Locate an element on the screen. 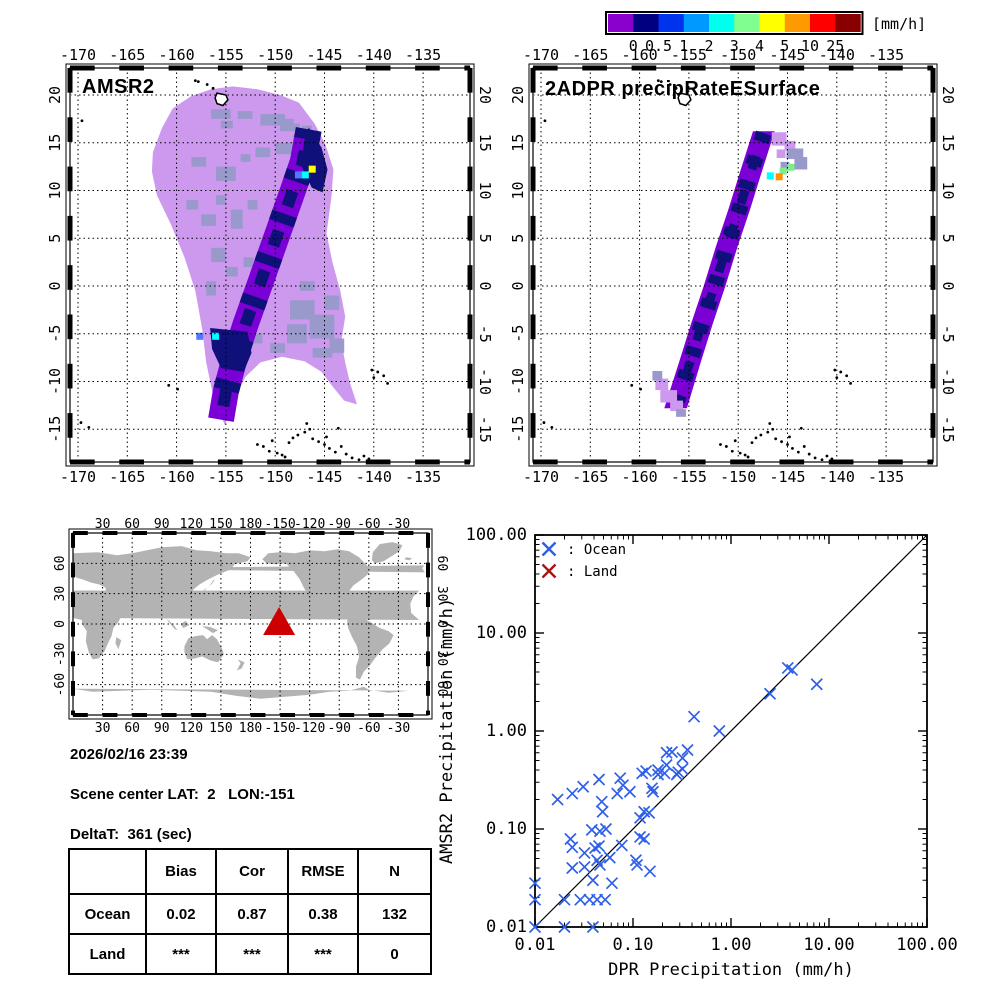  world-lon-tick-label: -60 is located at coordinates (368, 524).